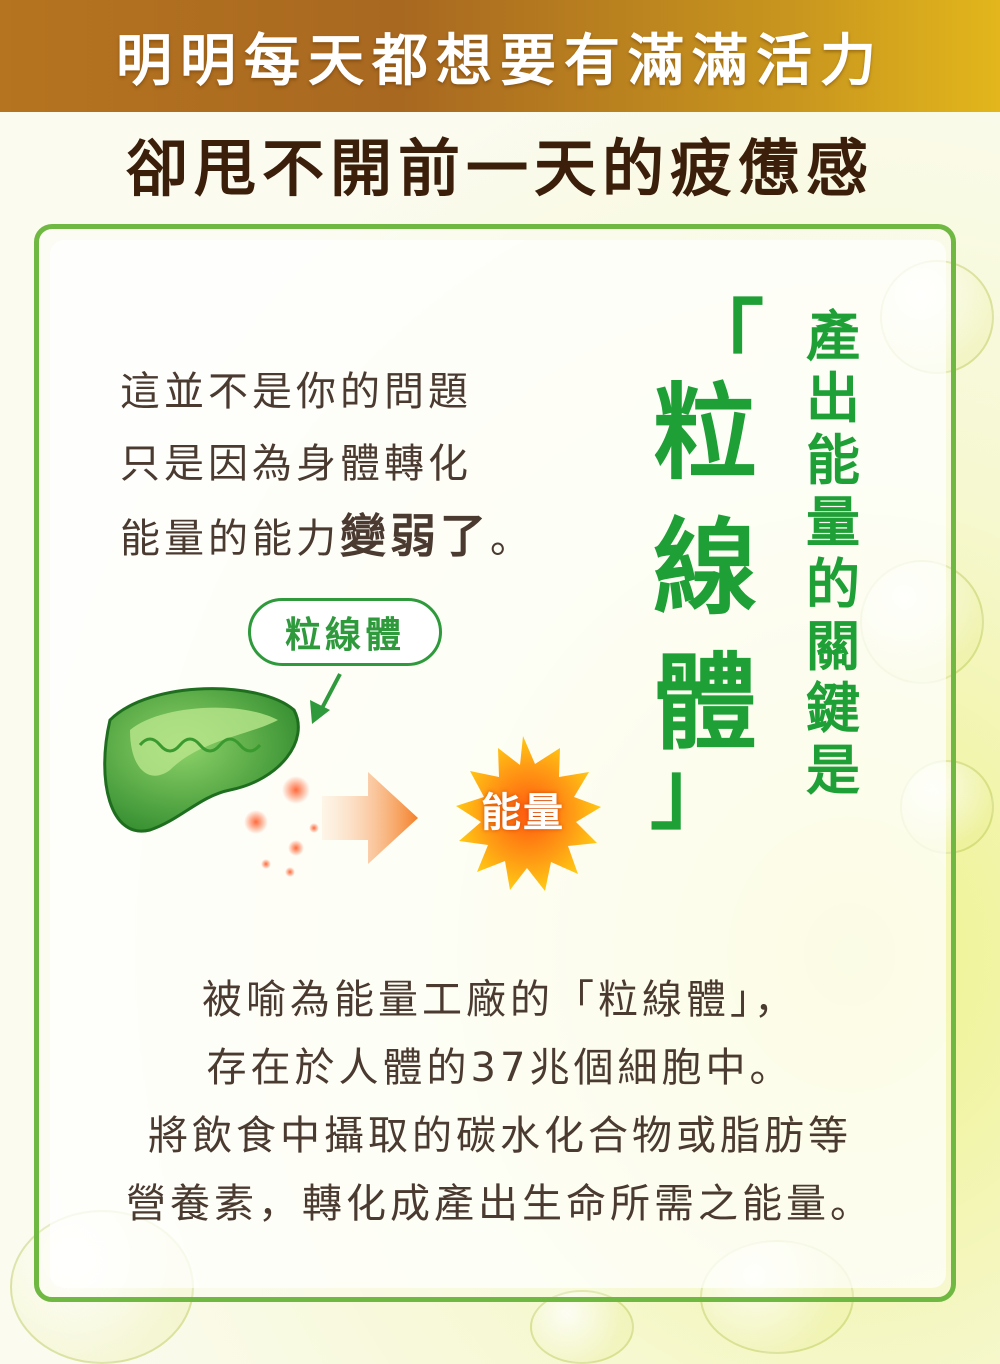 The height and width of the screenshot is (1364, 1000). Describe the element at coordinates (296, 464) in the screenshot. I see `intro-line-2: 只是因為身體轉化` at that location.